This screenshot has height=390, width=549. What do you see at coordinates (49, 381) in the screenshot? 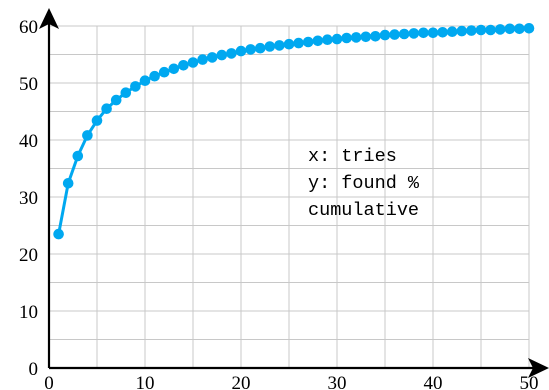
I see `x-tick-label: 0` at bounding box center [49, 381].